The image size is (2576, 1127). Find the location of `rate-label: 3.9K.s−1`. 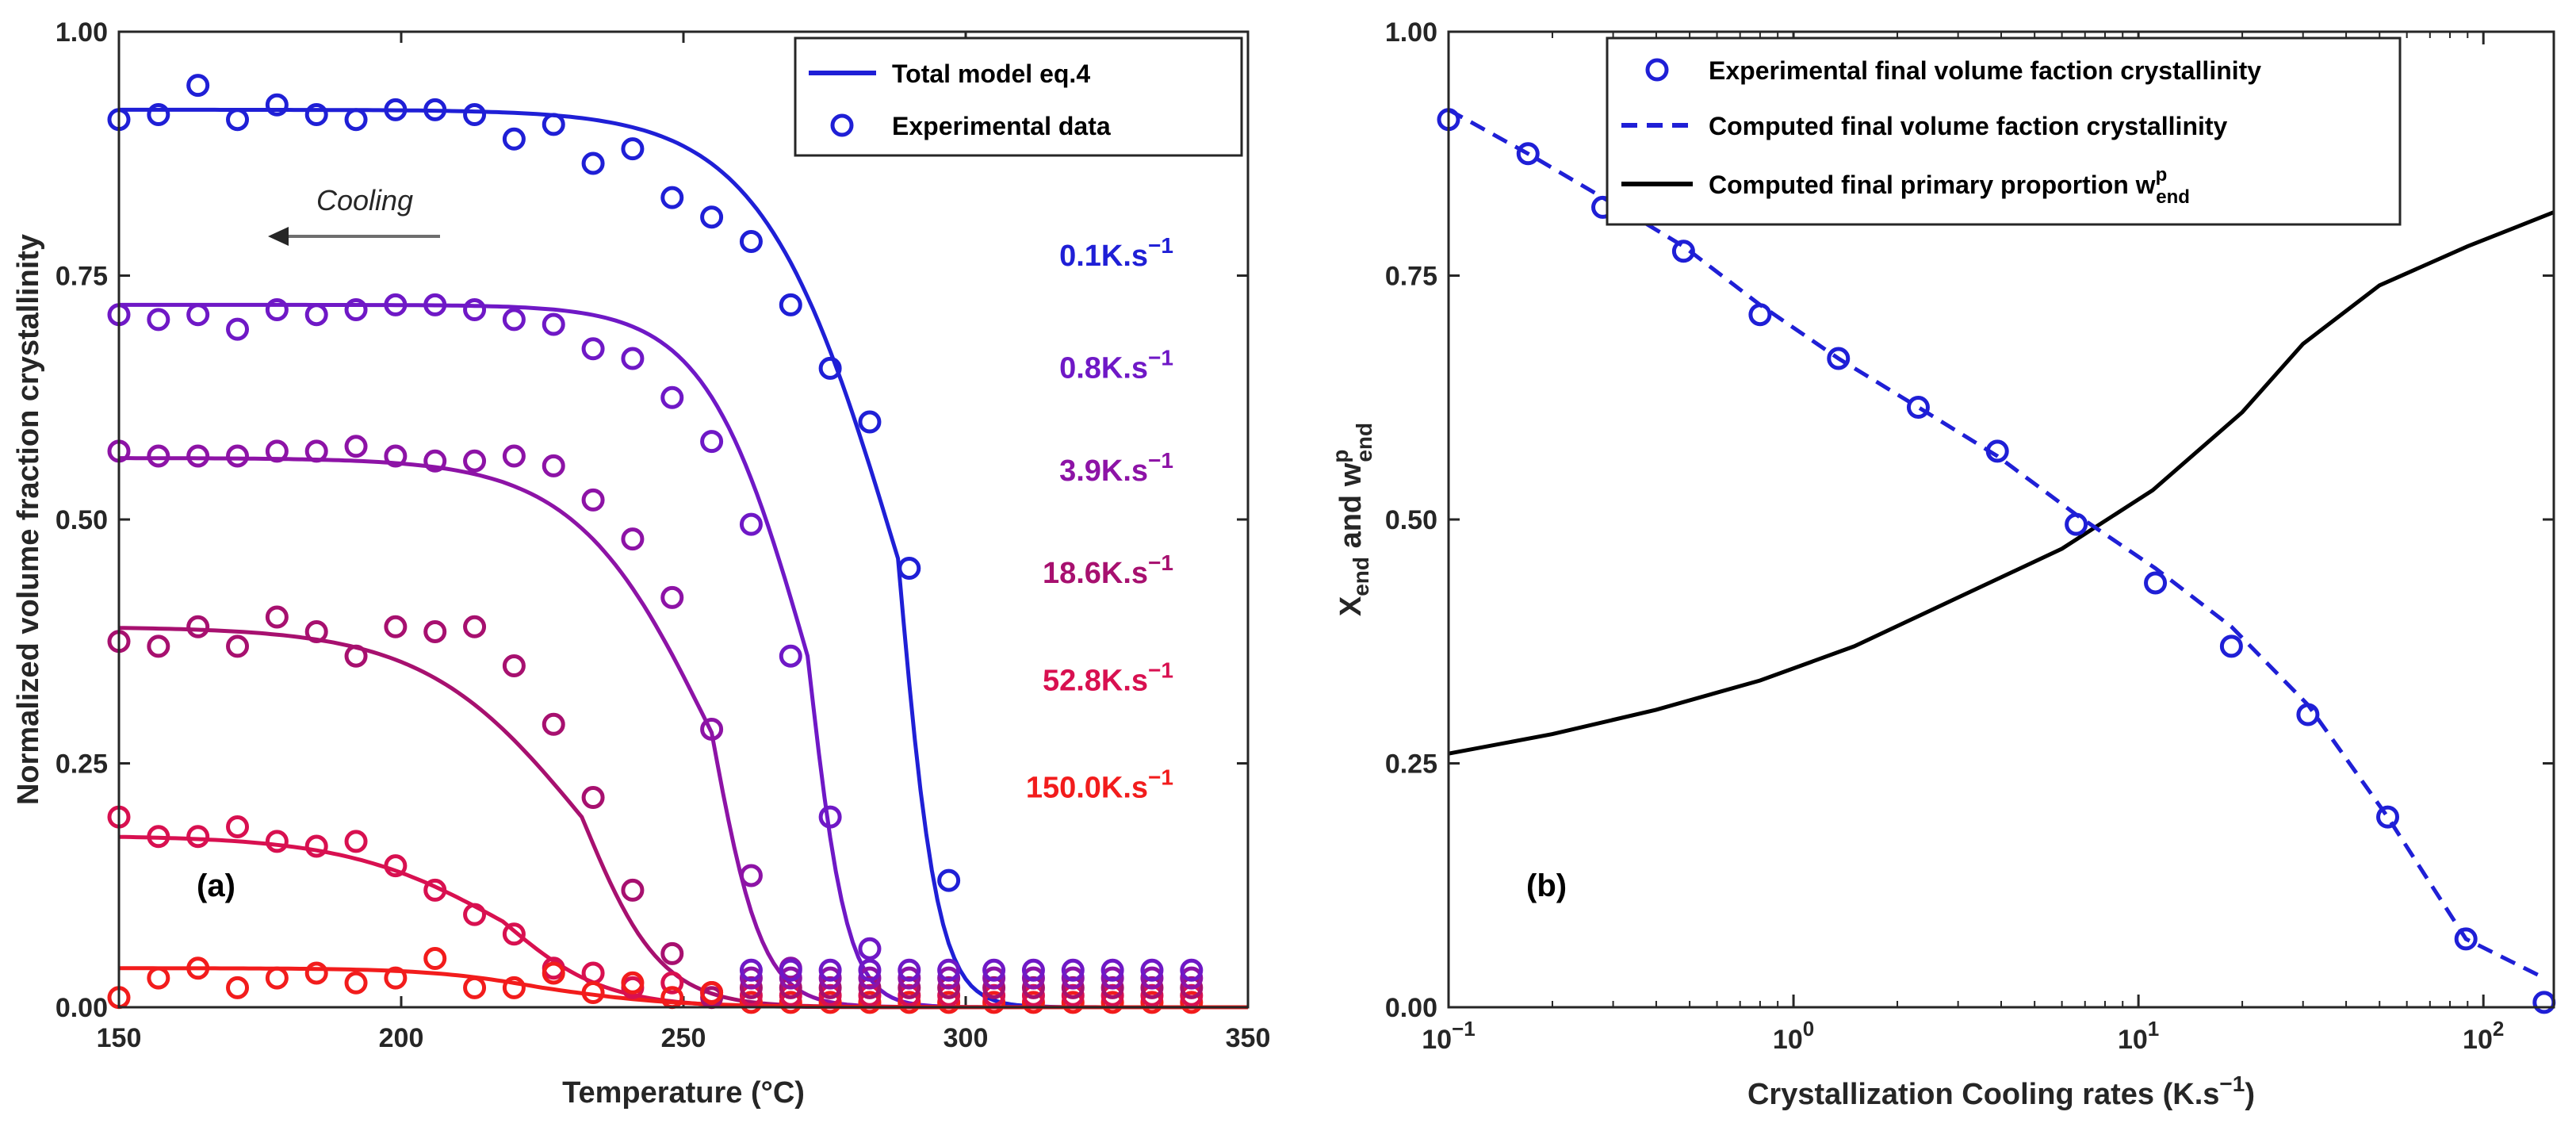

rate-label: 3.9K.s−1 is located at coordinates (1116, 468).